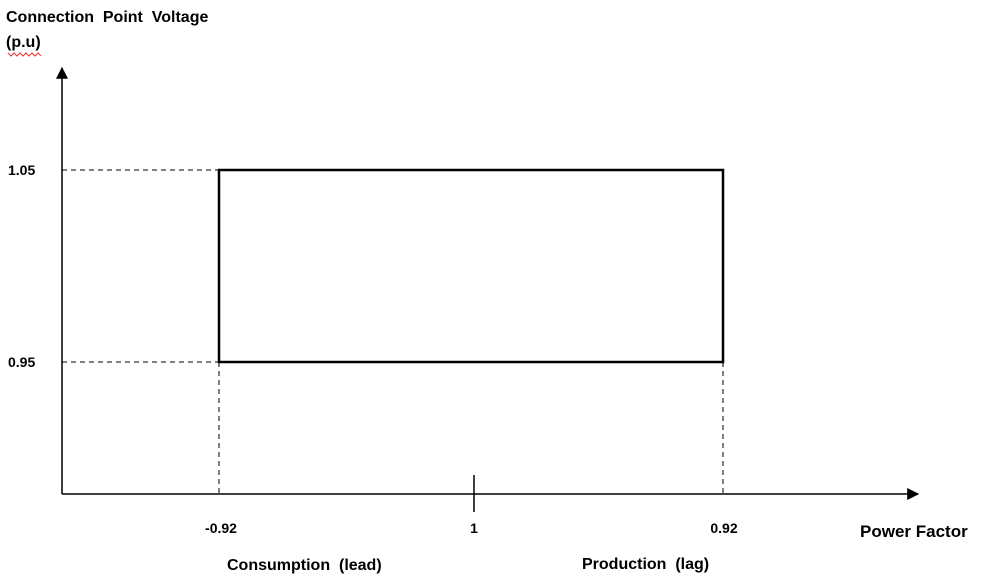 The height and width of the screenshot is (580, 1001). What do you see at coordinates (21, 170) in the screenshot?
I see `y-tick-label-1-05: 1.05` at bounding box center [21, 170].